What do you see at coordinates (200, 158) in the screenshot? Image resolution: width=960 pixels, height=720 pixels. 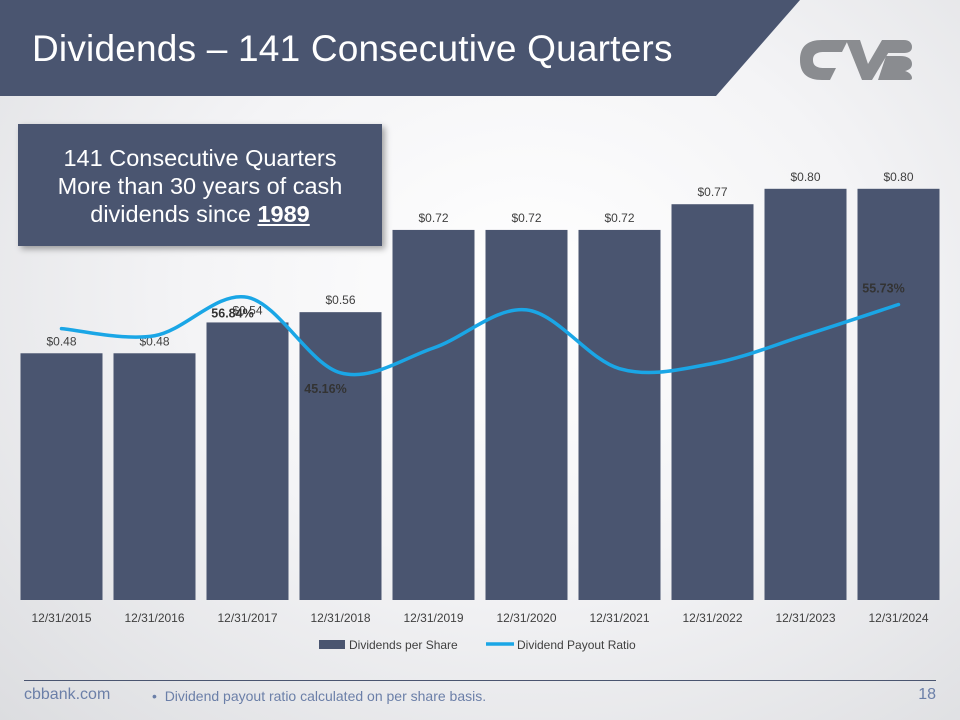 I see `callout-line-1: 141 Consecutive Quarters` at bounding box center [200, 158].